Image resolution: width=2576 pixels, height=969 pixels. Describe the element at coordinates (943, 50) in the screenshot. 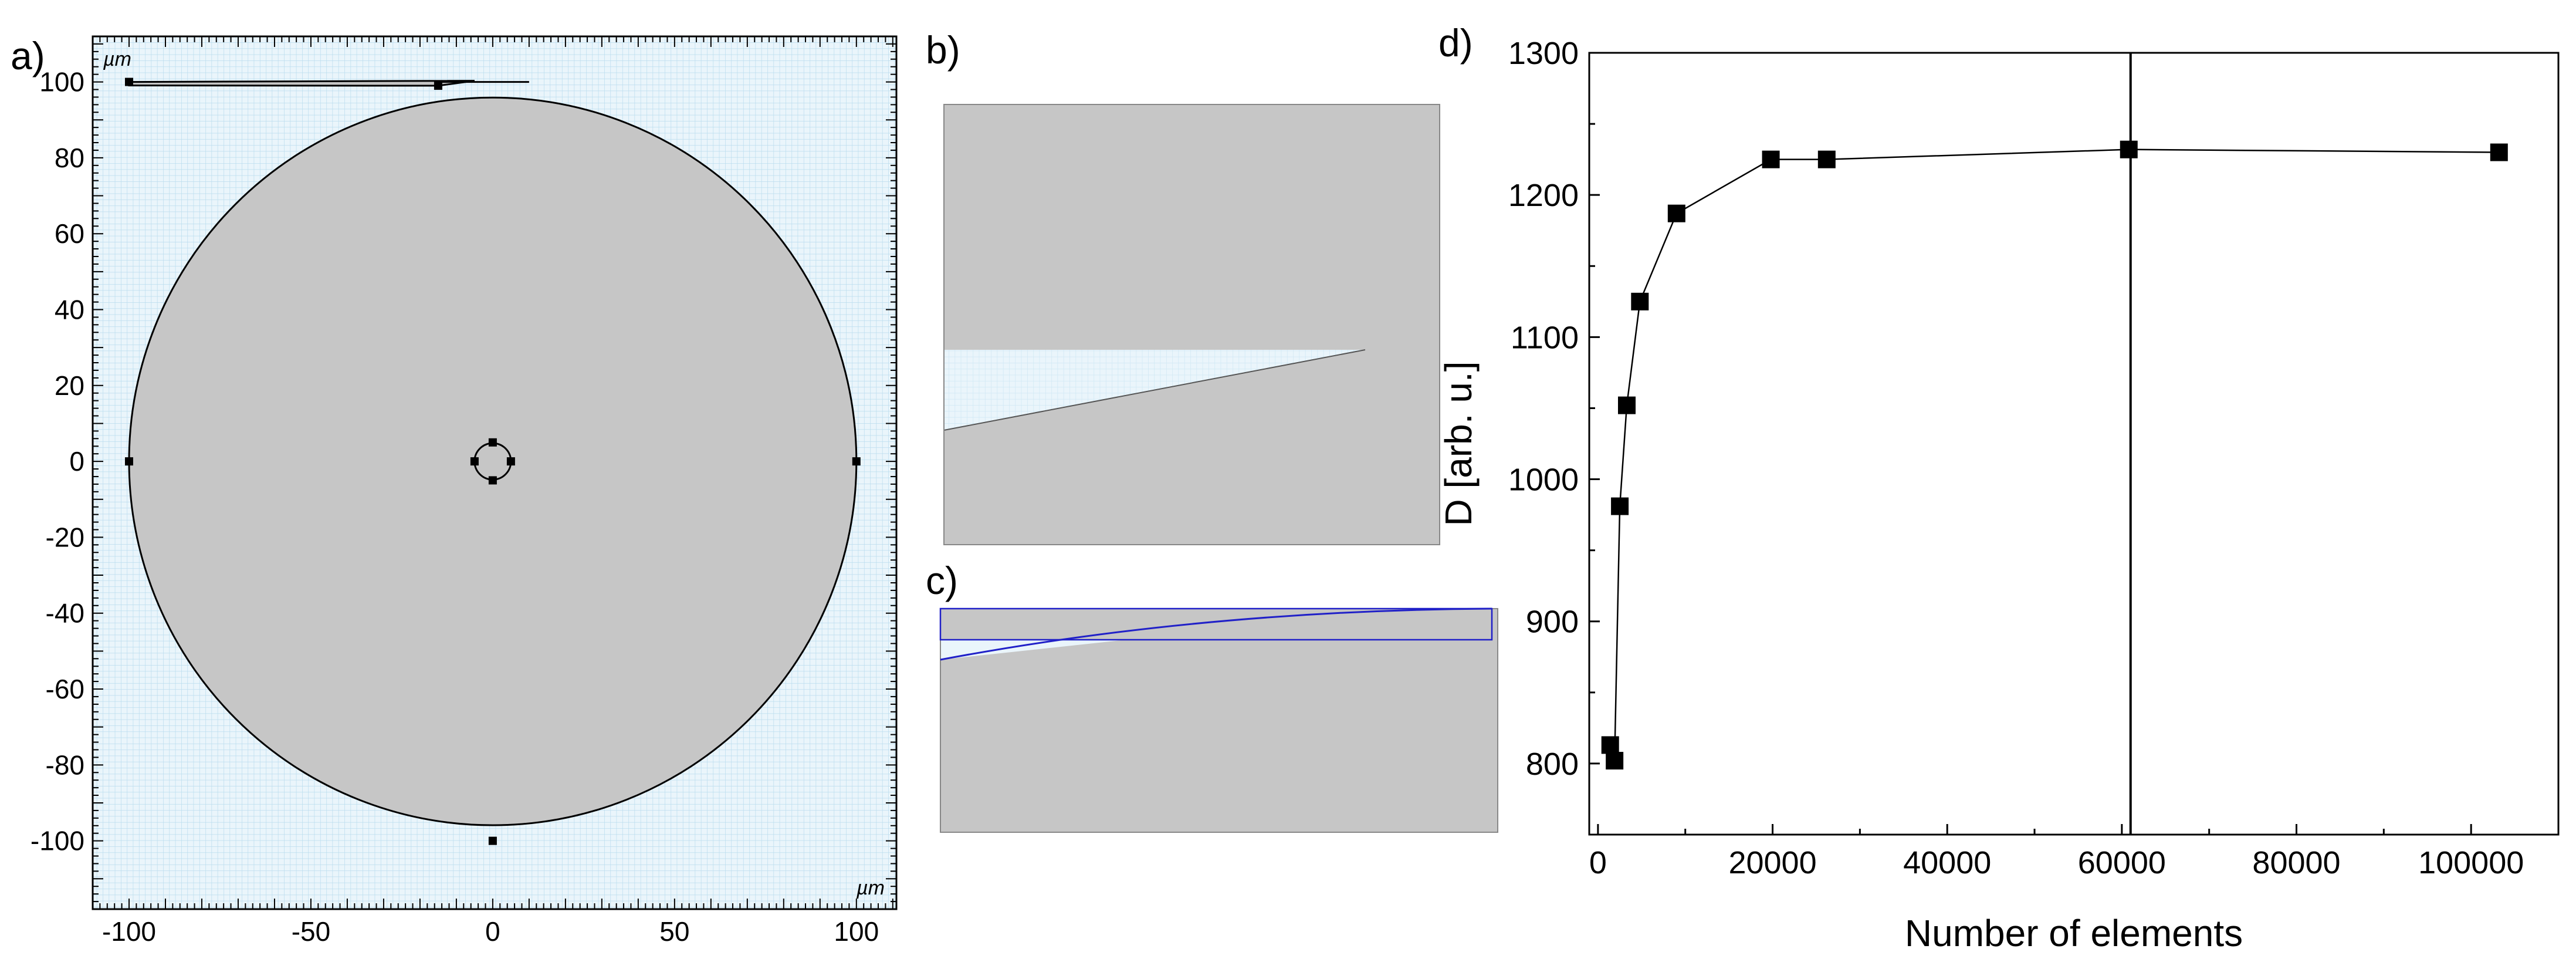

I see `panel-label-b: b)` at that location.